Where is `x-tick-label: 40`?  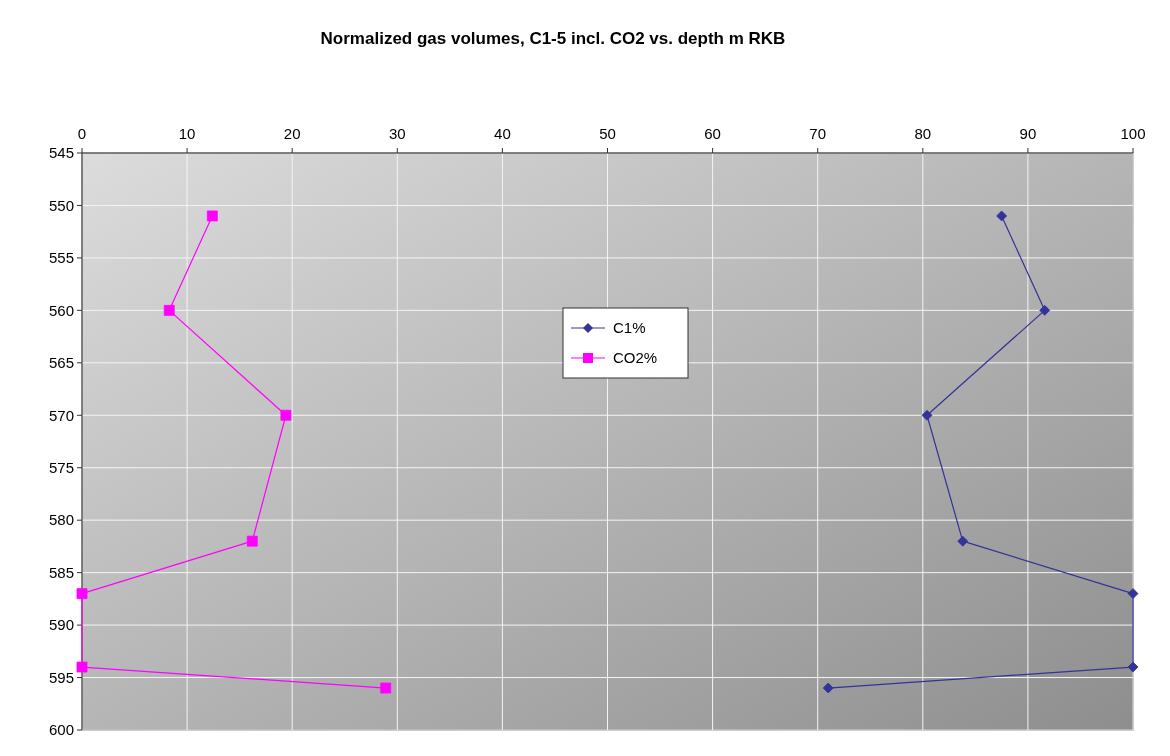 x-tick-label: 40 is located at coordinates (502, 133).